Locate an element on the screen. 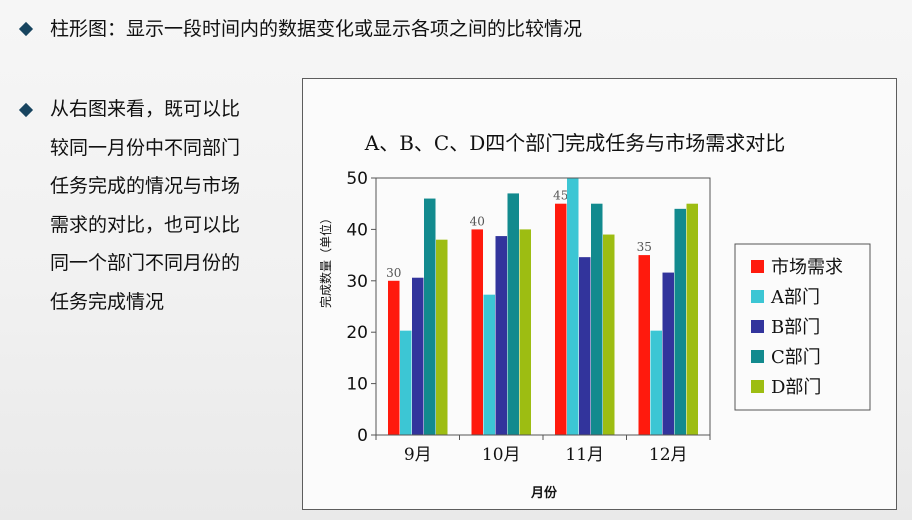  slide-heading: 柱形图：显示一段时间内的数据变化或显示各项之间的比较情况 is located at coordinates (316, 29).